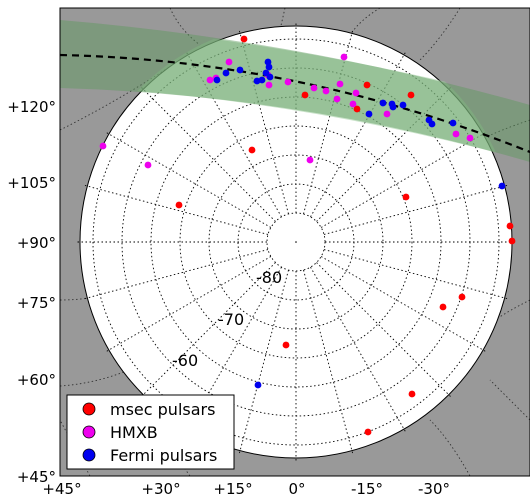 This screenshot has height=498, width=530. I want to click on y-tick-45: +45°, so click(36, 477).